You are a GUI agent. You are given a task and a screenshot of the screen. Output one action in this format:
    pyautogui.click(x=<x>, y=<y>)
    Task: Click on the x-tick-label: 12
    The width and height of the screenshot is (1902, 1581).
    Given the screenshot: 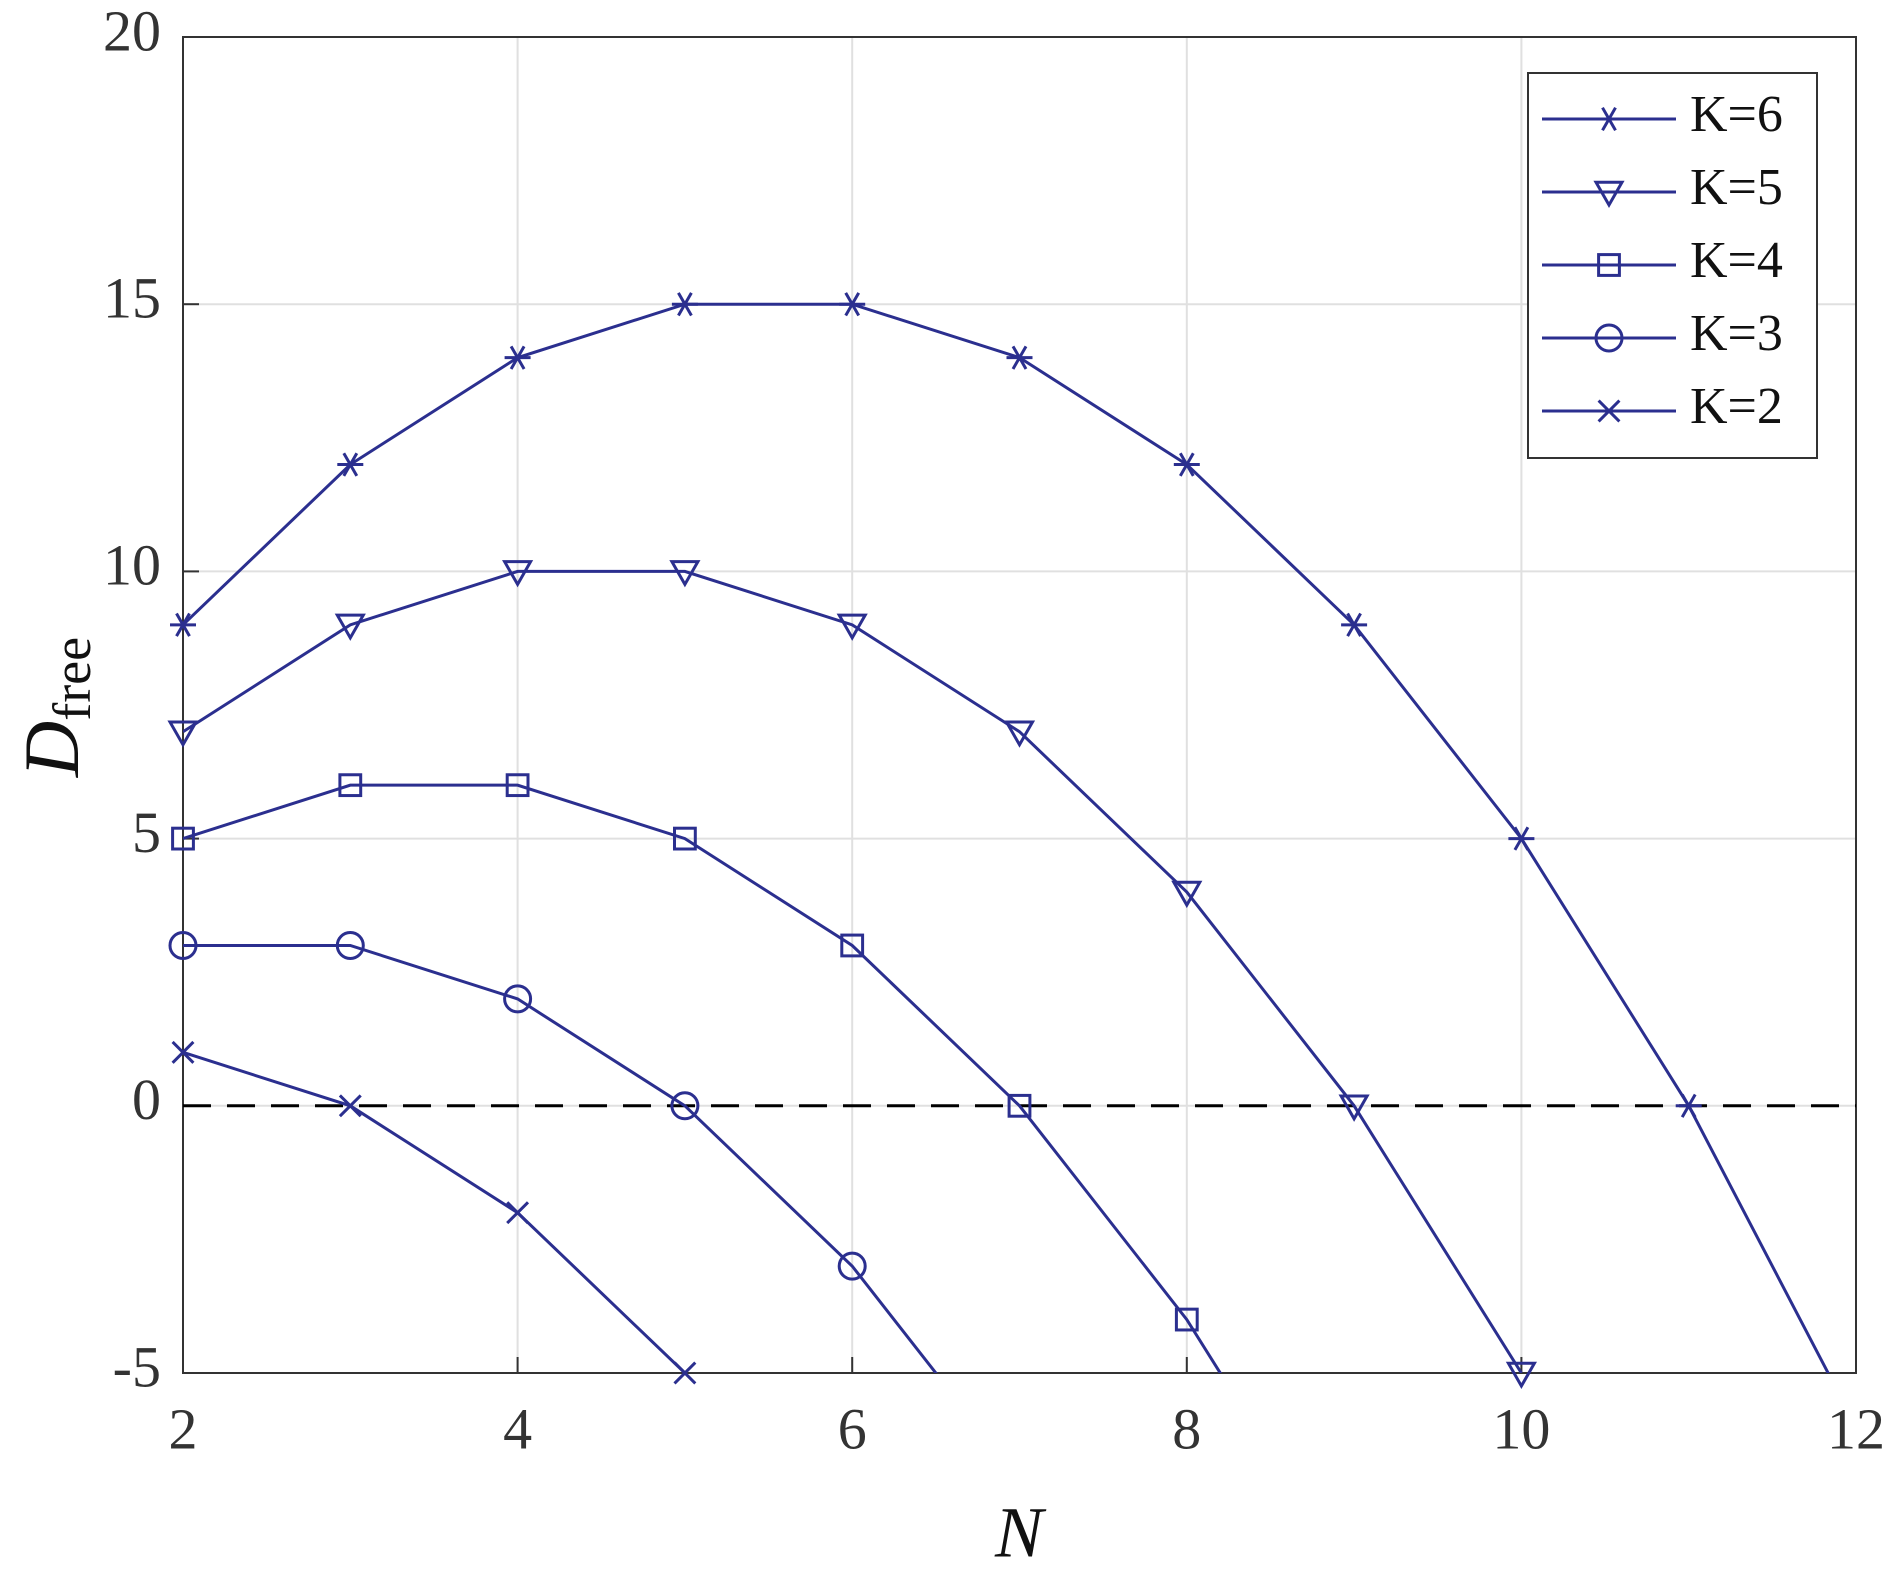 What is the action you would take?
    pyautogui.click(x=1856, y=1428)
    